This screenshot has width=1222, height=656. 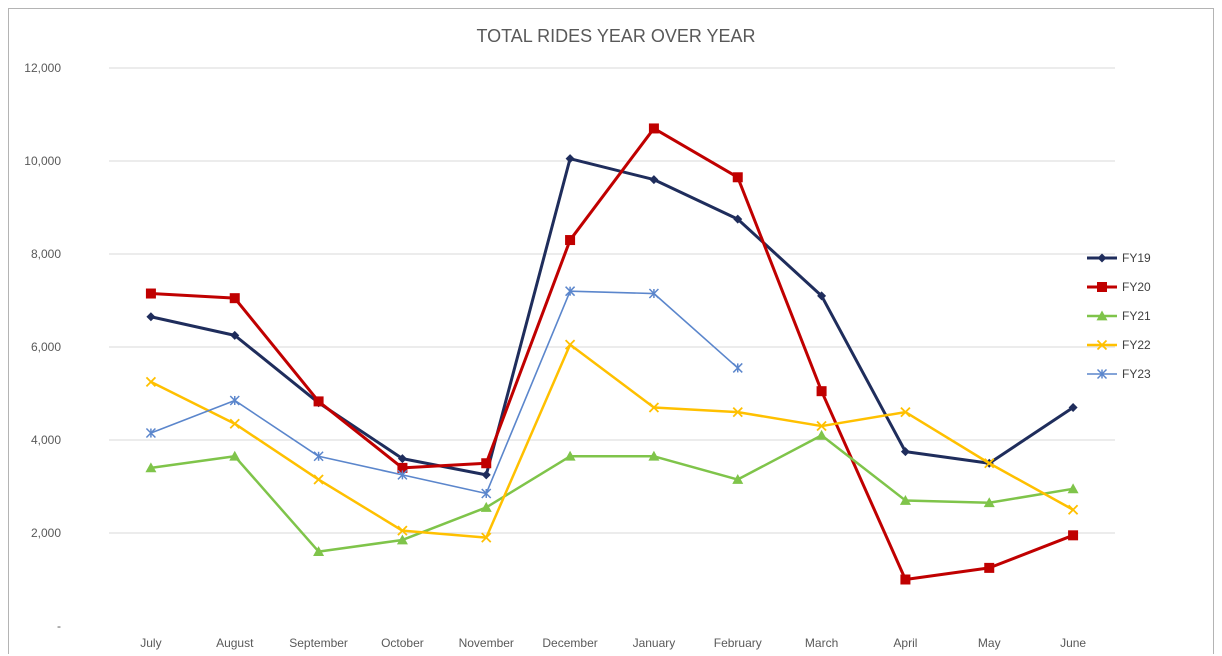 What do you see at coordinates (1073, 643) in the screenshot?
I see `x-tick-label: June` at bounding box center [1073, 643].